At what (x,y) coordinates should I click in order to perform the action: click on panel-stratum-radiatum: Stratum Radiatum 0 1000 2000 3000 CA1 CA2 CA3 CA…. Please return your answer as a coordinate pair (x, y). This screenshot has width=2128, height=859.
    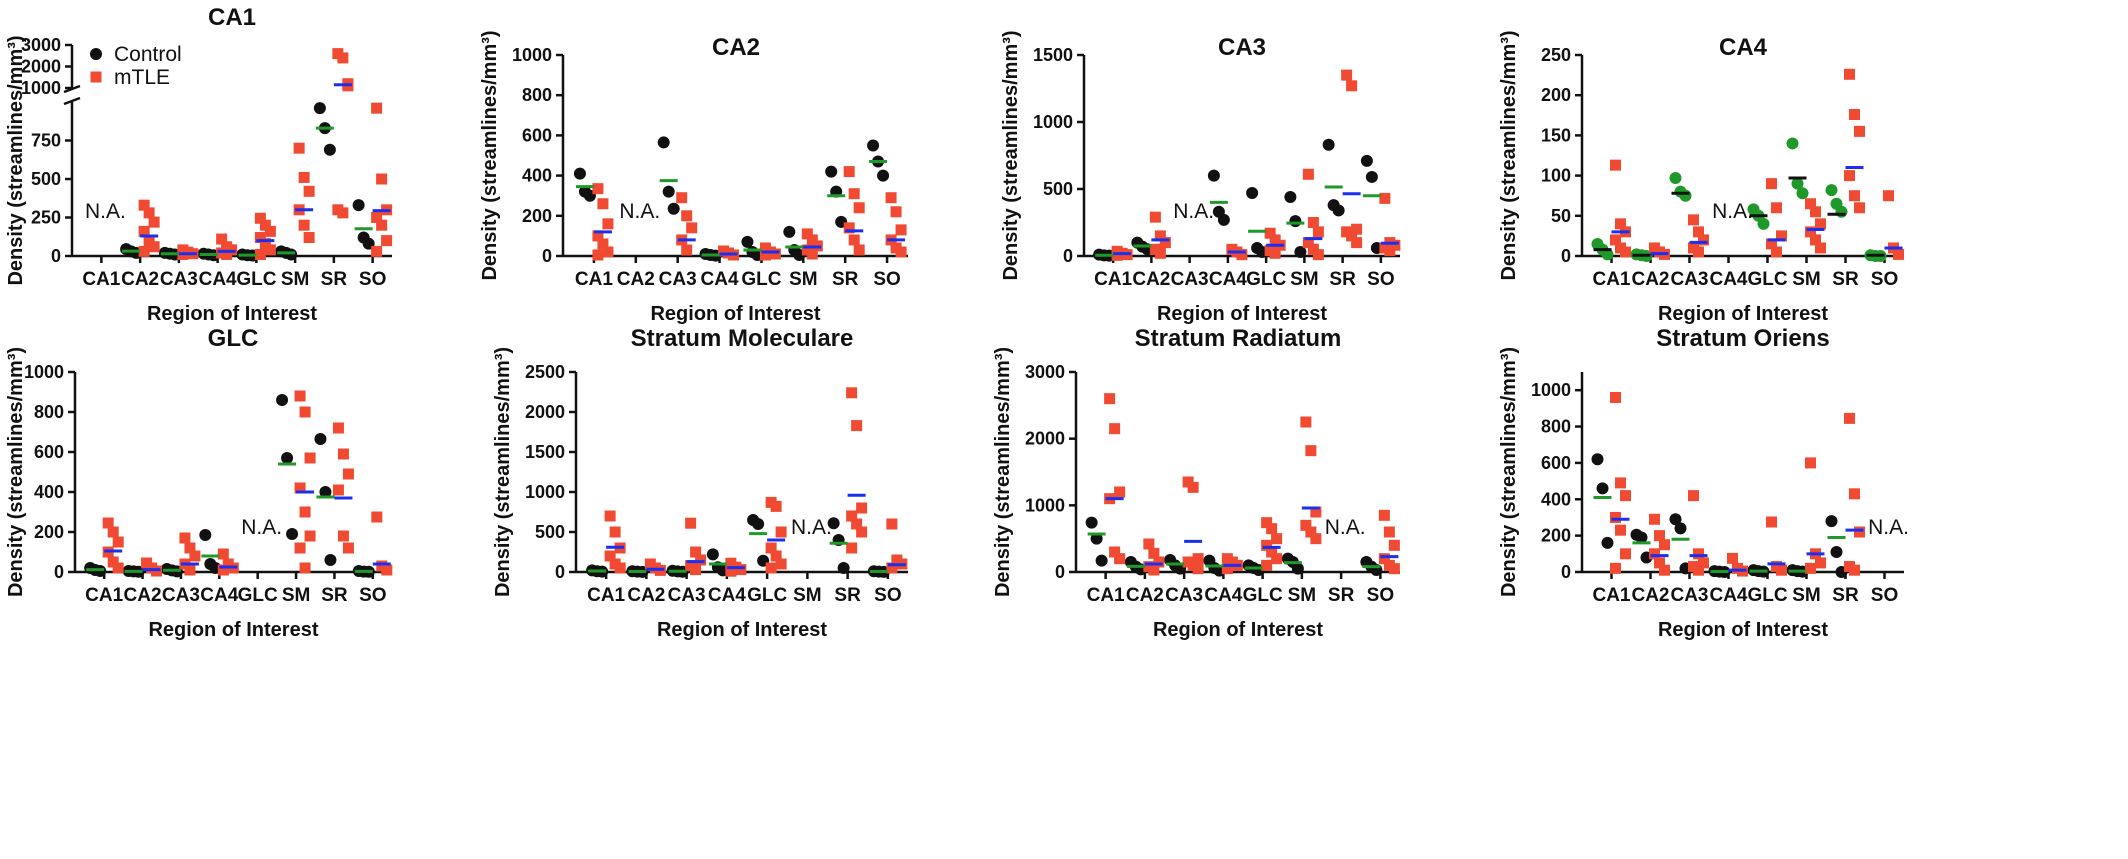
    Looking at the image, I should click on (1196, 483).